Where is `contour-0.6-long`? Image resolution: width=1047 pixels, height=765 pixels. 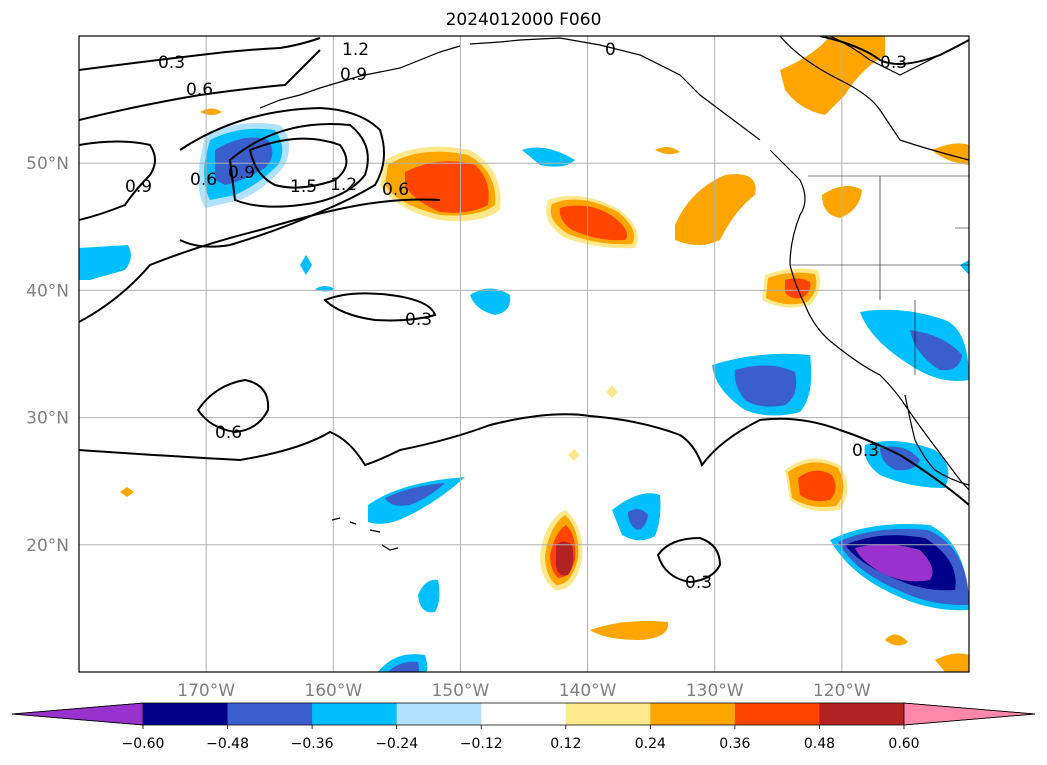
contour-0.6-long is located at coordinates (260, 260).